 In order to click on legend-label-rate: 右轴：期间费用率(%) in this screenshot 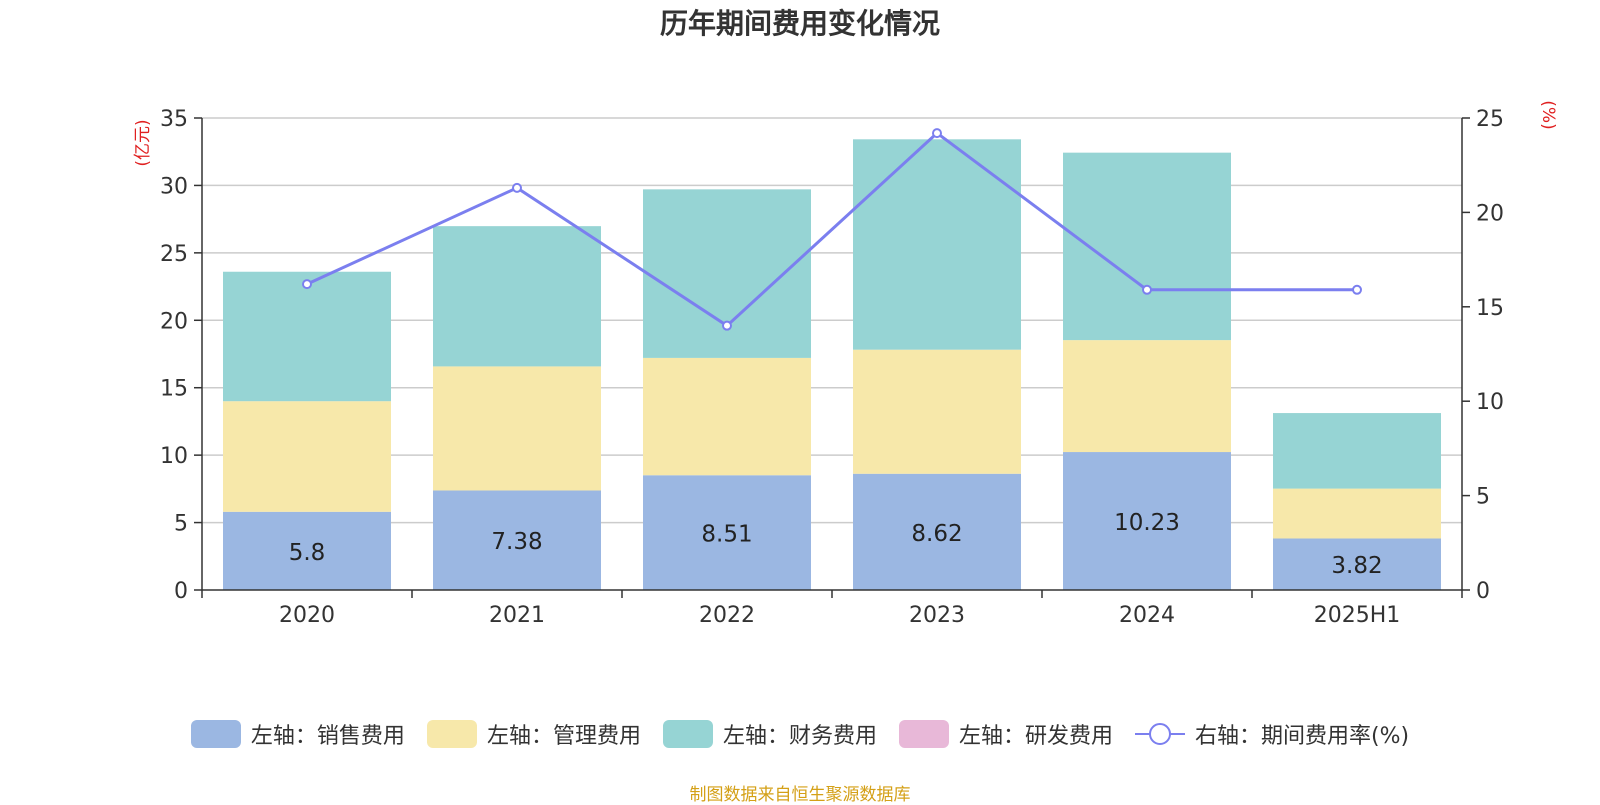, I will do `click(1302, 736)`.